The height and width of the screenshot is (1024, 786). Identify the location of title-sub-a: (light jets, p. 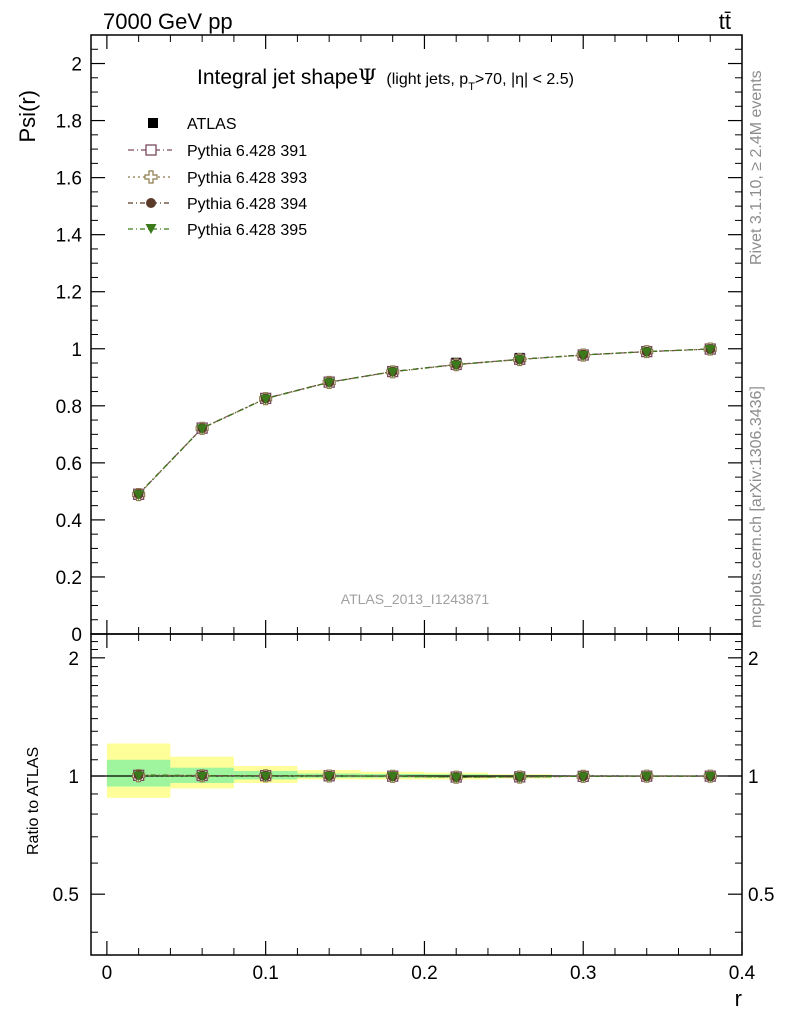
(427, 79).